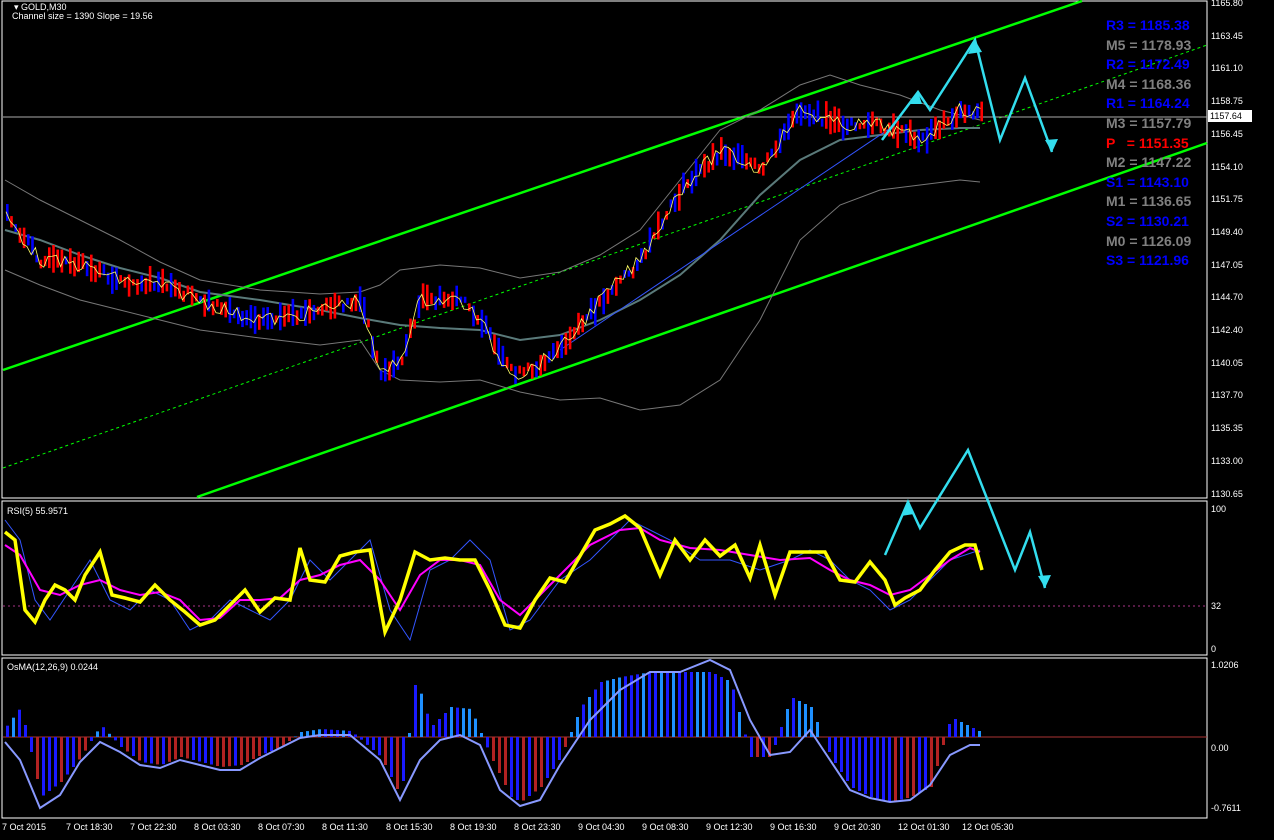  What do you see at coordinates (1149, 44) in the screenshot?
I see `pivot-level: M5 = 1178.93` at bounding box center [1149, 44].